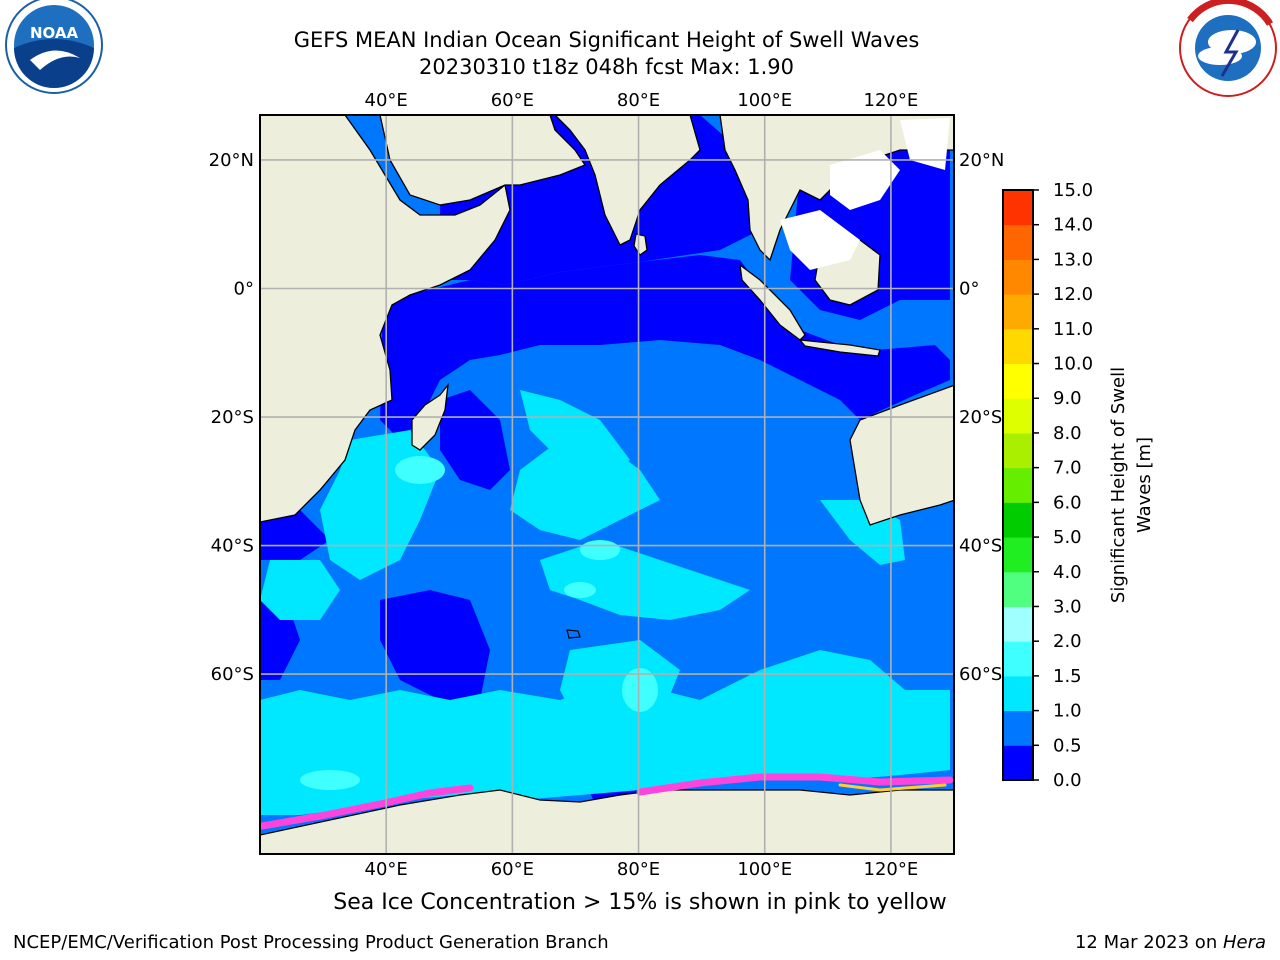 This screenshot has height=960, width=1280. I want to click on lon-ticks-top: 40°E 60°E 80°E 100°E 120°E, so click(642, 100).